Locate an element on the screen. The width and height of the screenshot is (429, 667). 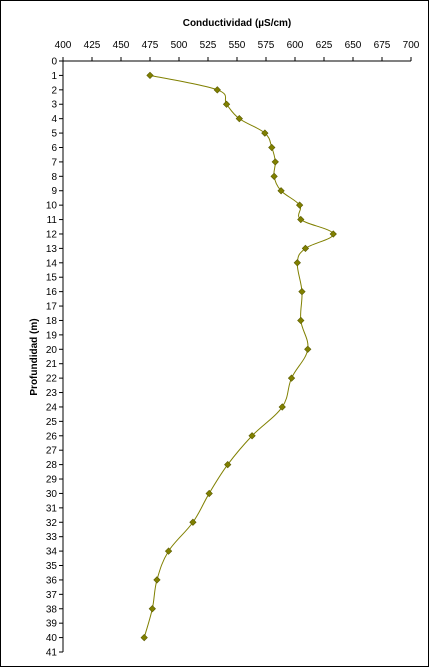
x-tick-label: 675 is located at coordinates (382, 45).